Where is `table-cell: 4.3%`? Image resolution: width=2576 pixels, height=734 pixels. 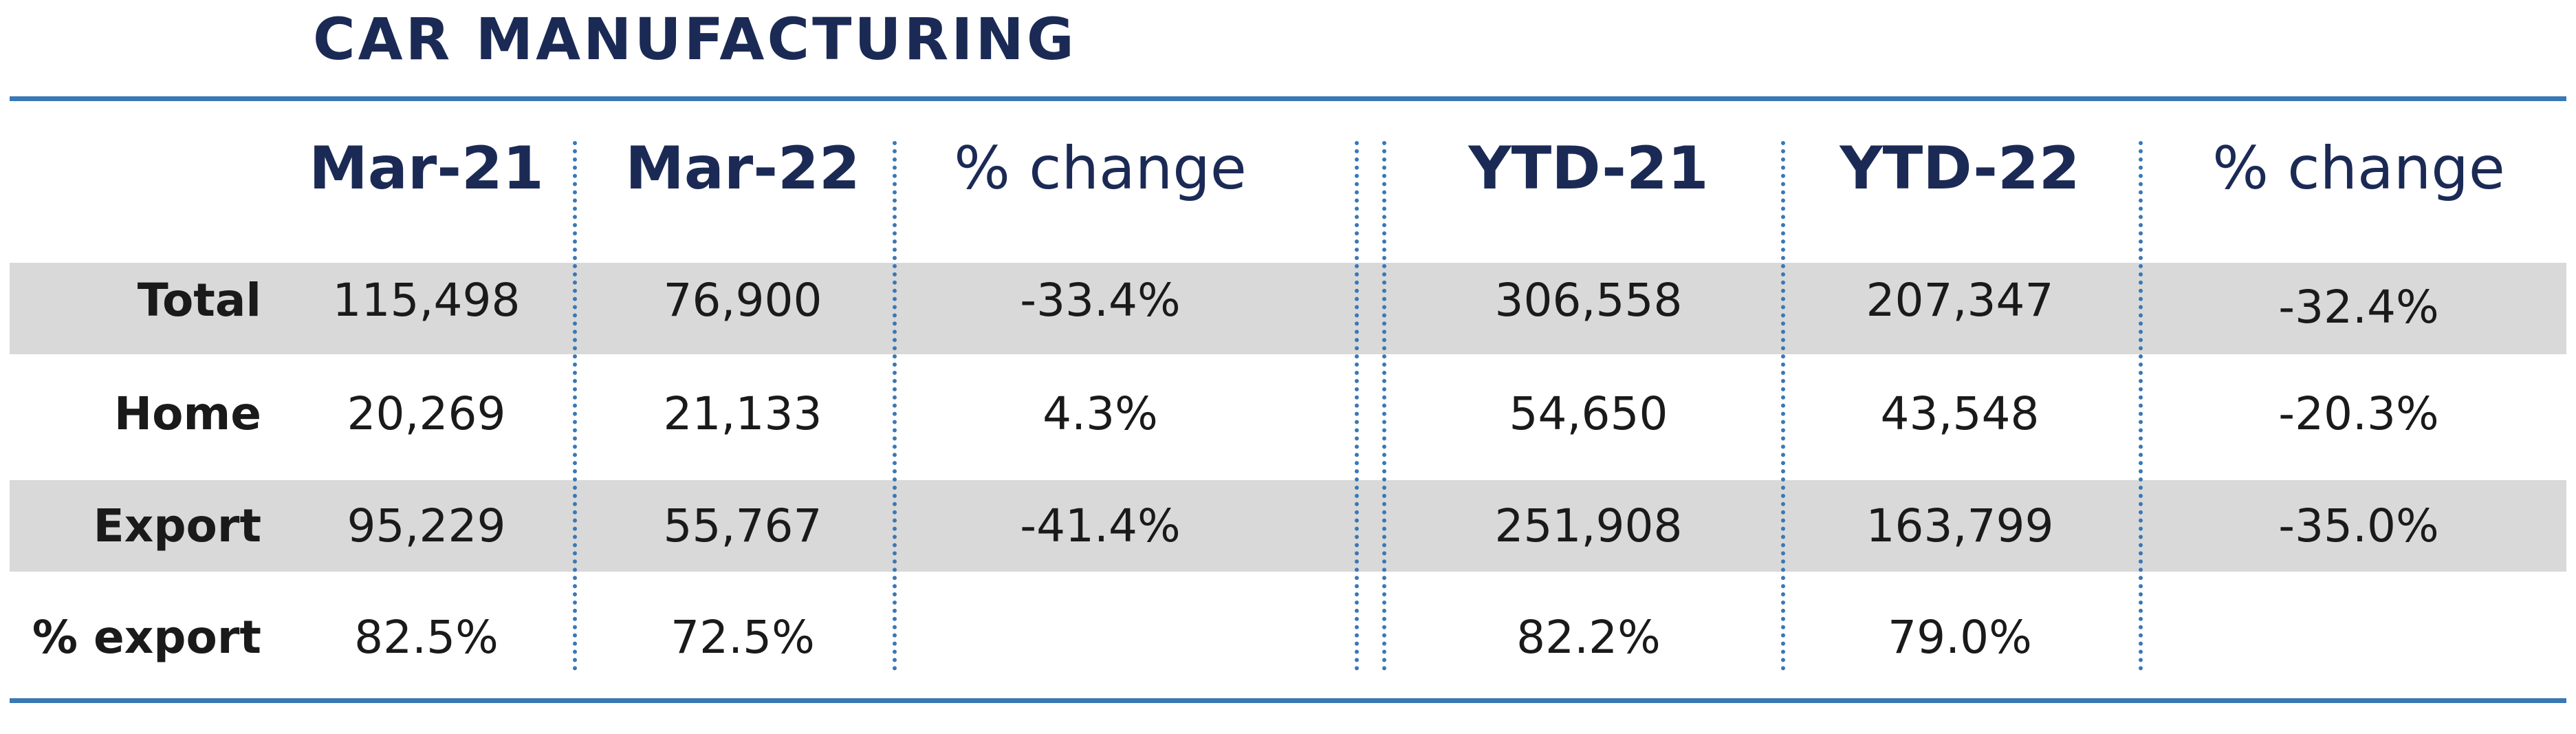 table-cell: 4.3% is located at coordinates (1100, 414).